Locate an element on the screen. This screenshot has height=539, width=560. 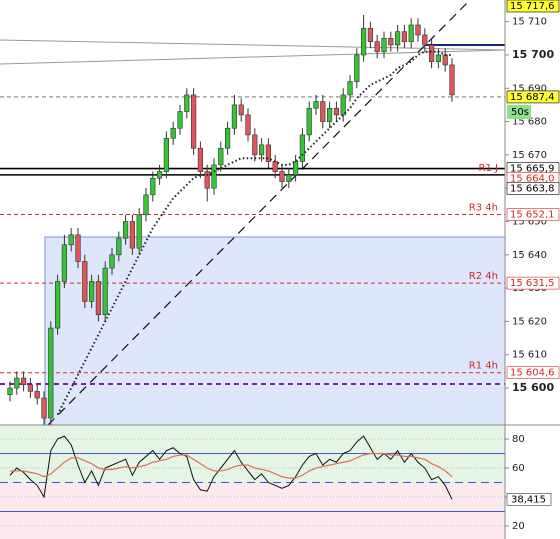
y-tick-label: 15 670 is located at coordinates (529, 155).